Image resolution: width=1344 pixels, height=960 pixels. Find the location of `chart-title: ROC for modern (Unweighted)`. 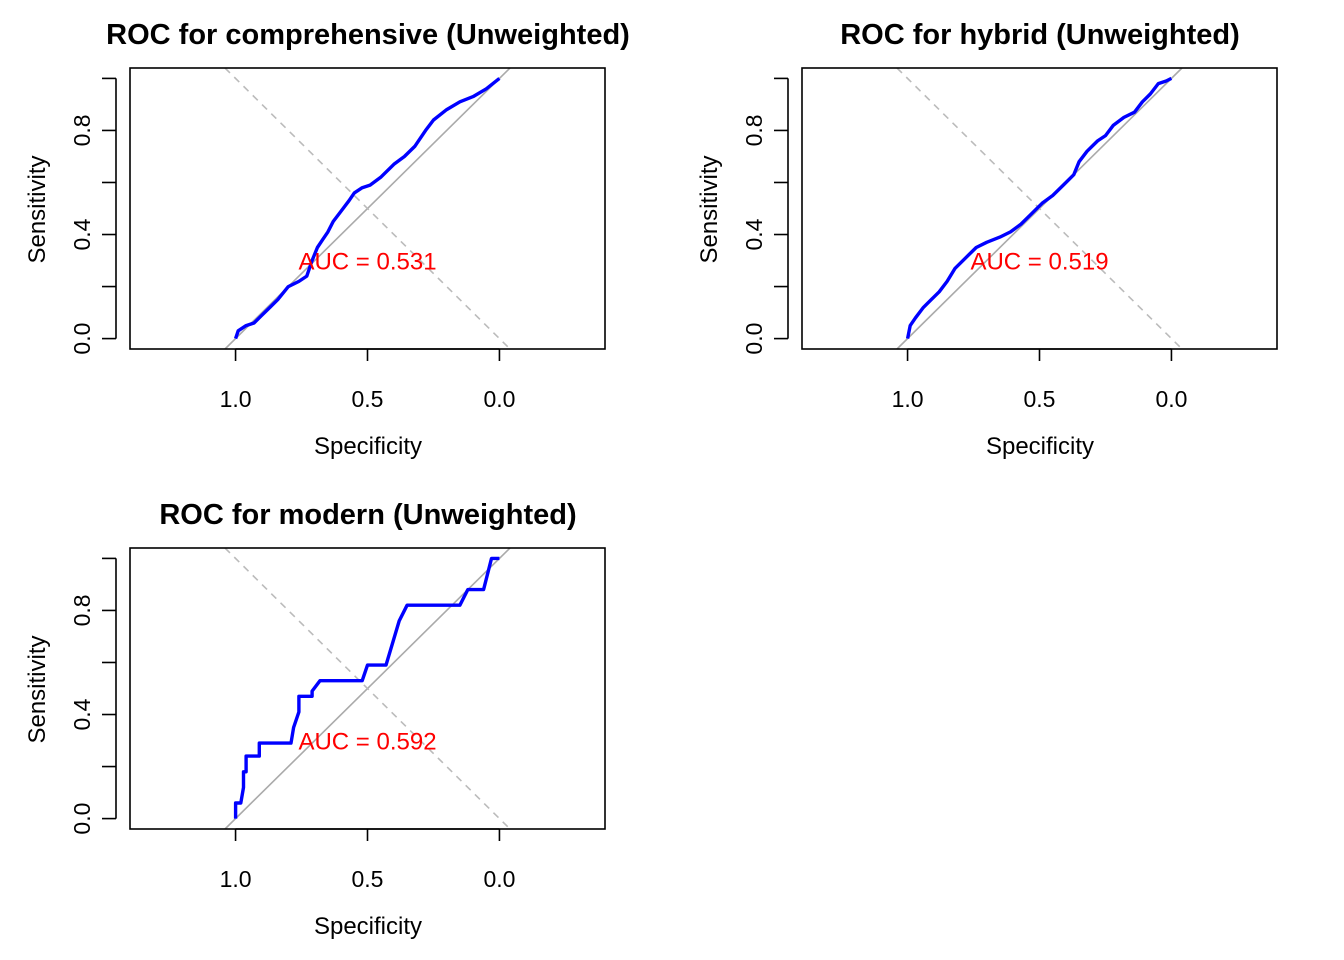

chart-title: ROC for modern (Unweighted) is located at coordinates (367, 515).